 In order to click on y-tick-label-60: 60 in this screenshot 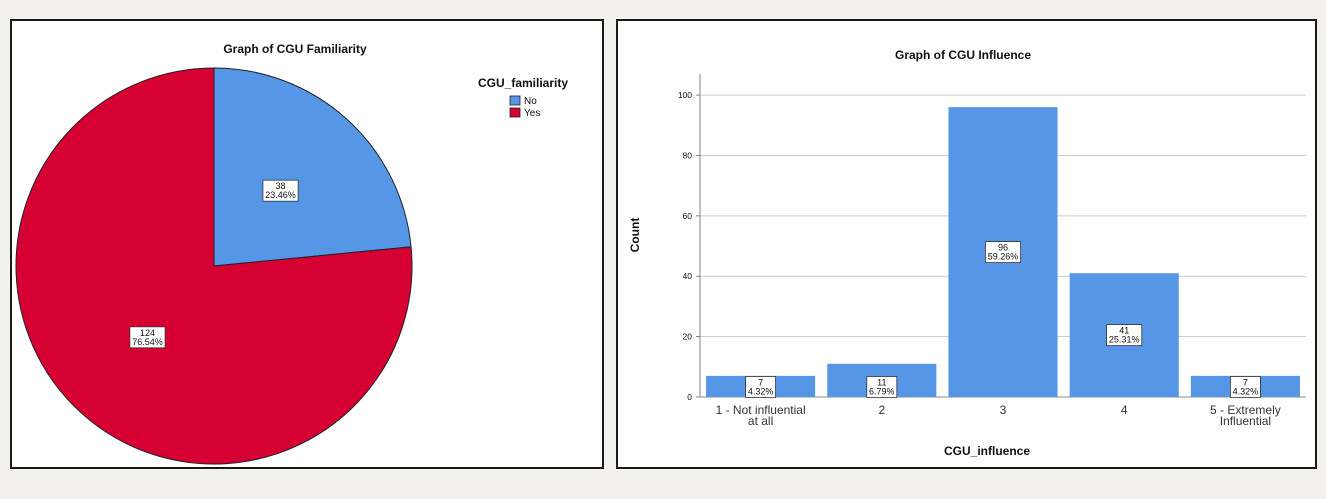, I will do `click(688, 216)`.